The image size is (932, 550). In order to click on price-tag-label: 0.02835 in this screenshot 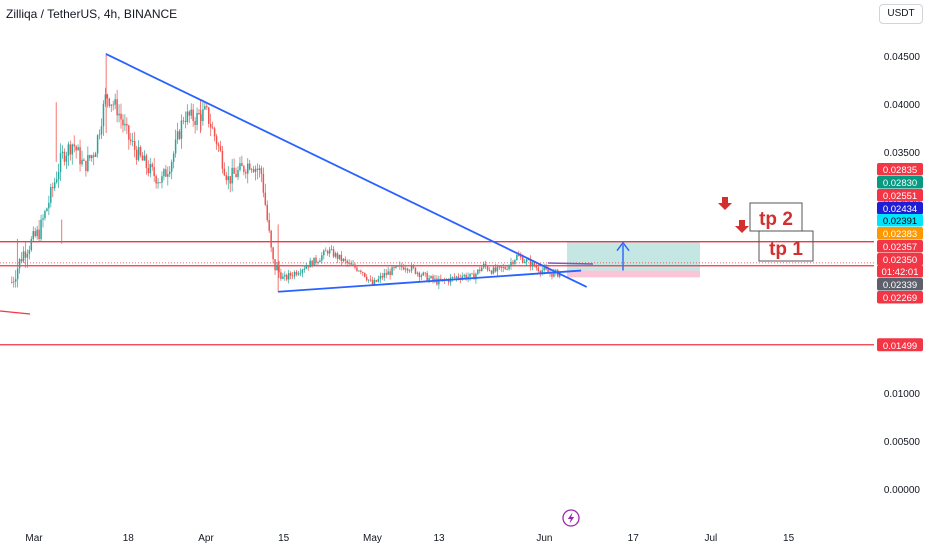, I will do `click(900, 170)`.